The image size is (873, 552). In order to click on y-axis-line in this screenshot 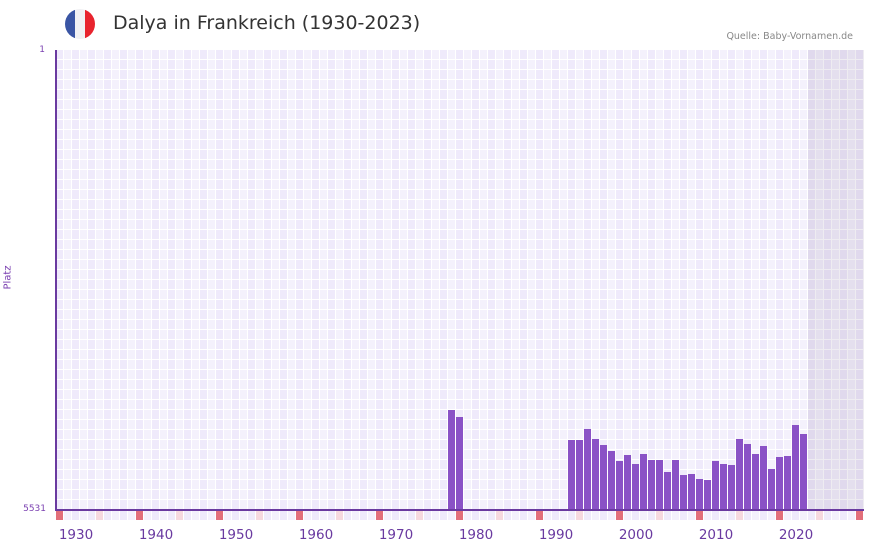, I will do `click(56, 280)`.